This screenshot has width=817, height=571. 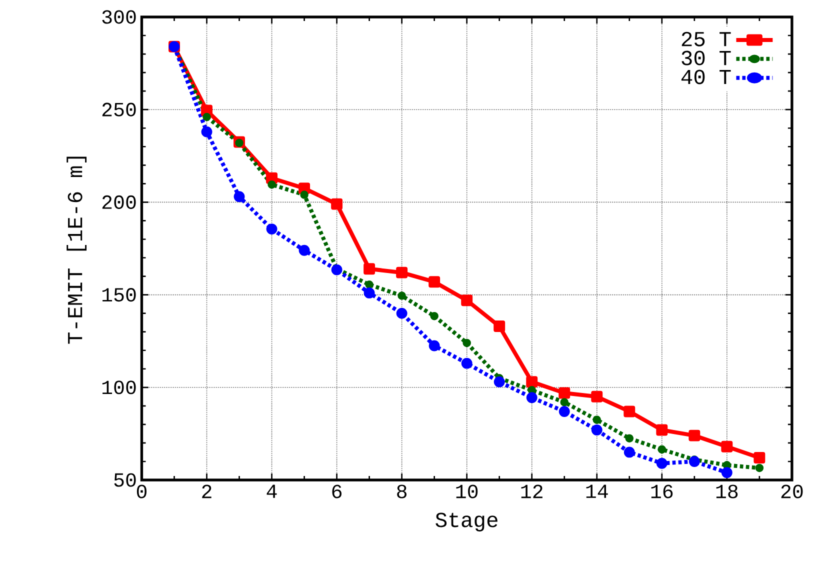 What do you see at coordinates (119, 109) in the screenshot?
I see `y-tick-label: 250` at bounding box center [119, 109].